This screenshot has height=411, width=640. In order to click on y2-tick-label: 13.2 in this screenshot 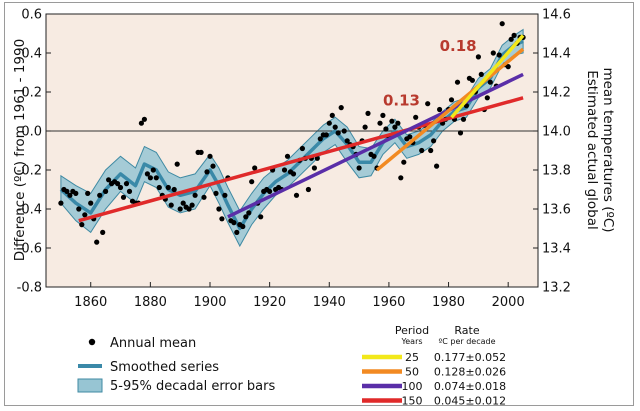, I will do `click(556, 288)`.